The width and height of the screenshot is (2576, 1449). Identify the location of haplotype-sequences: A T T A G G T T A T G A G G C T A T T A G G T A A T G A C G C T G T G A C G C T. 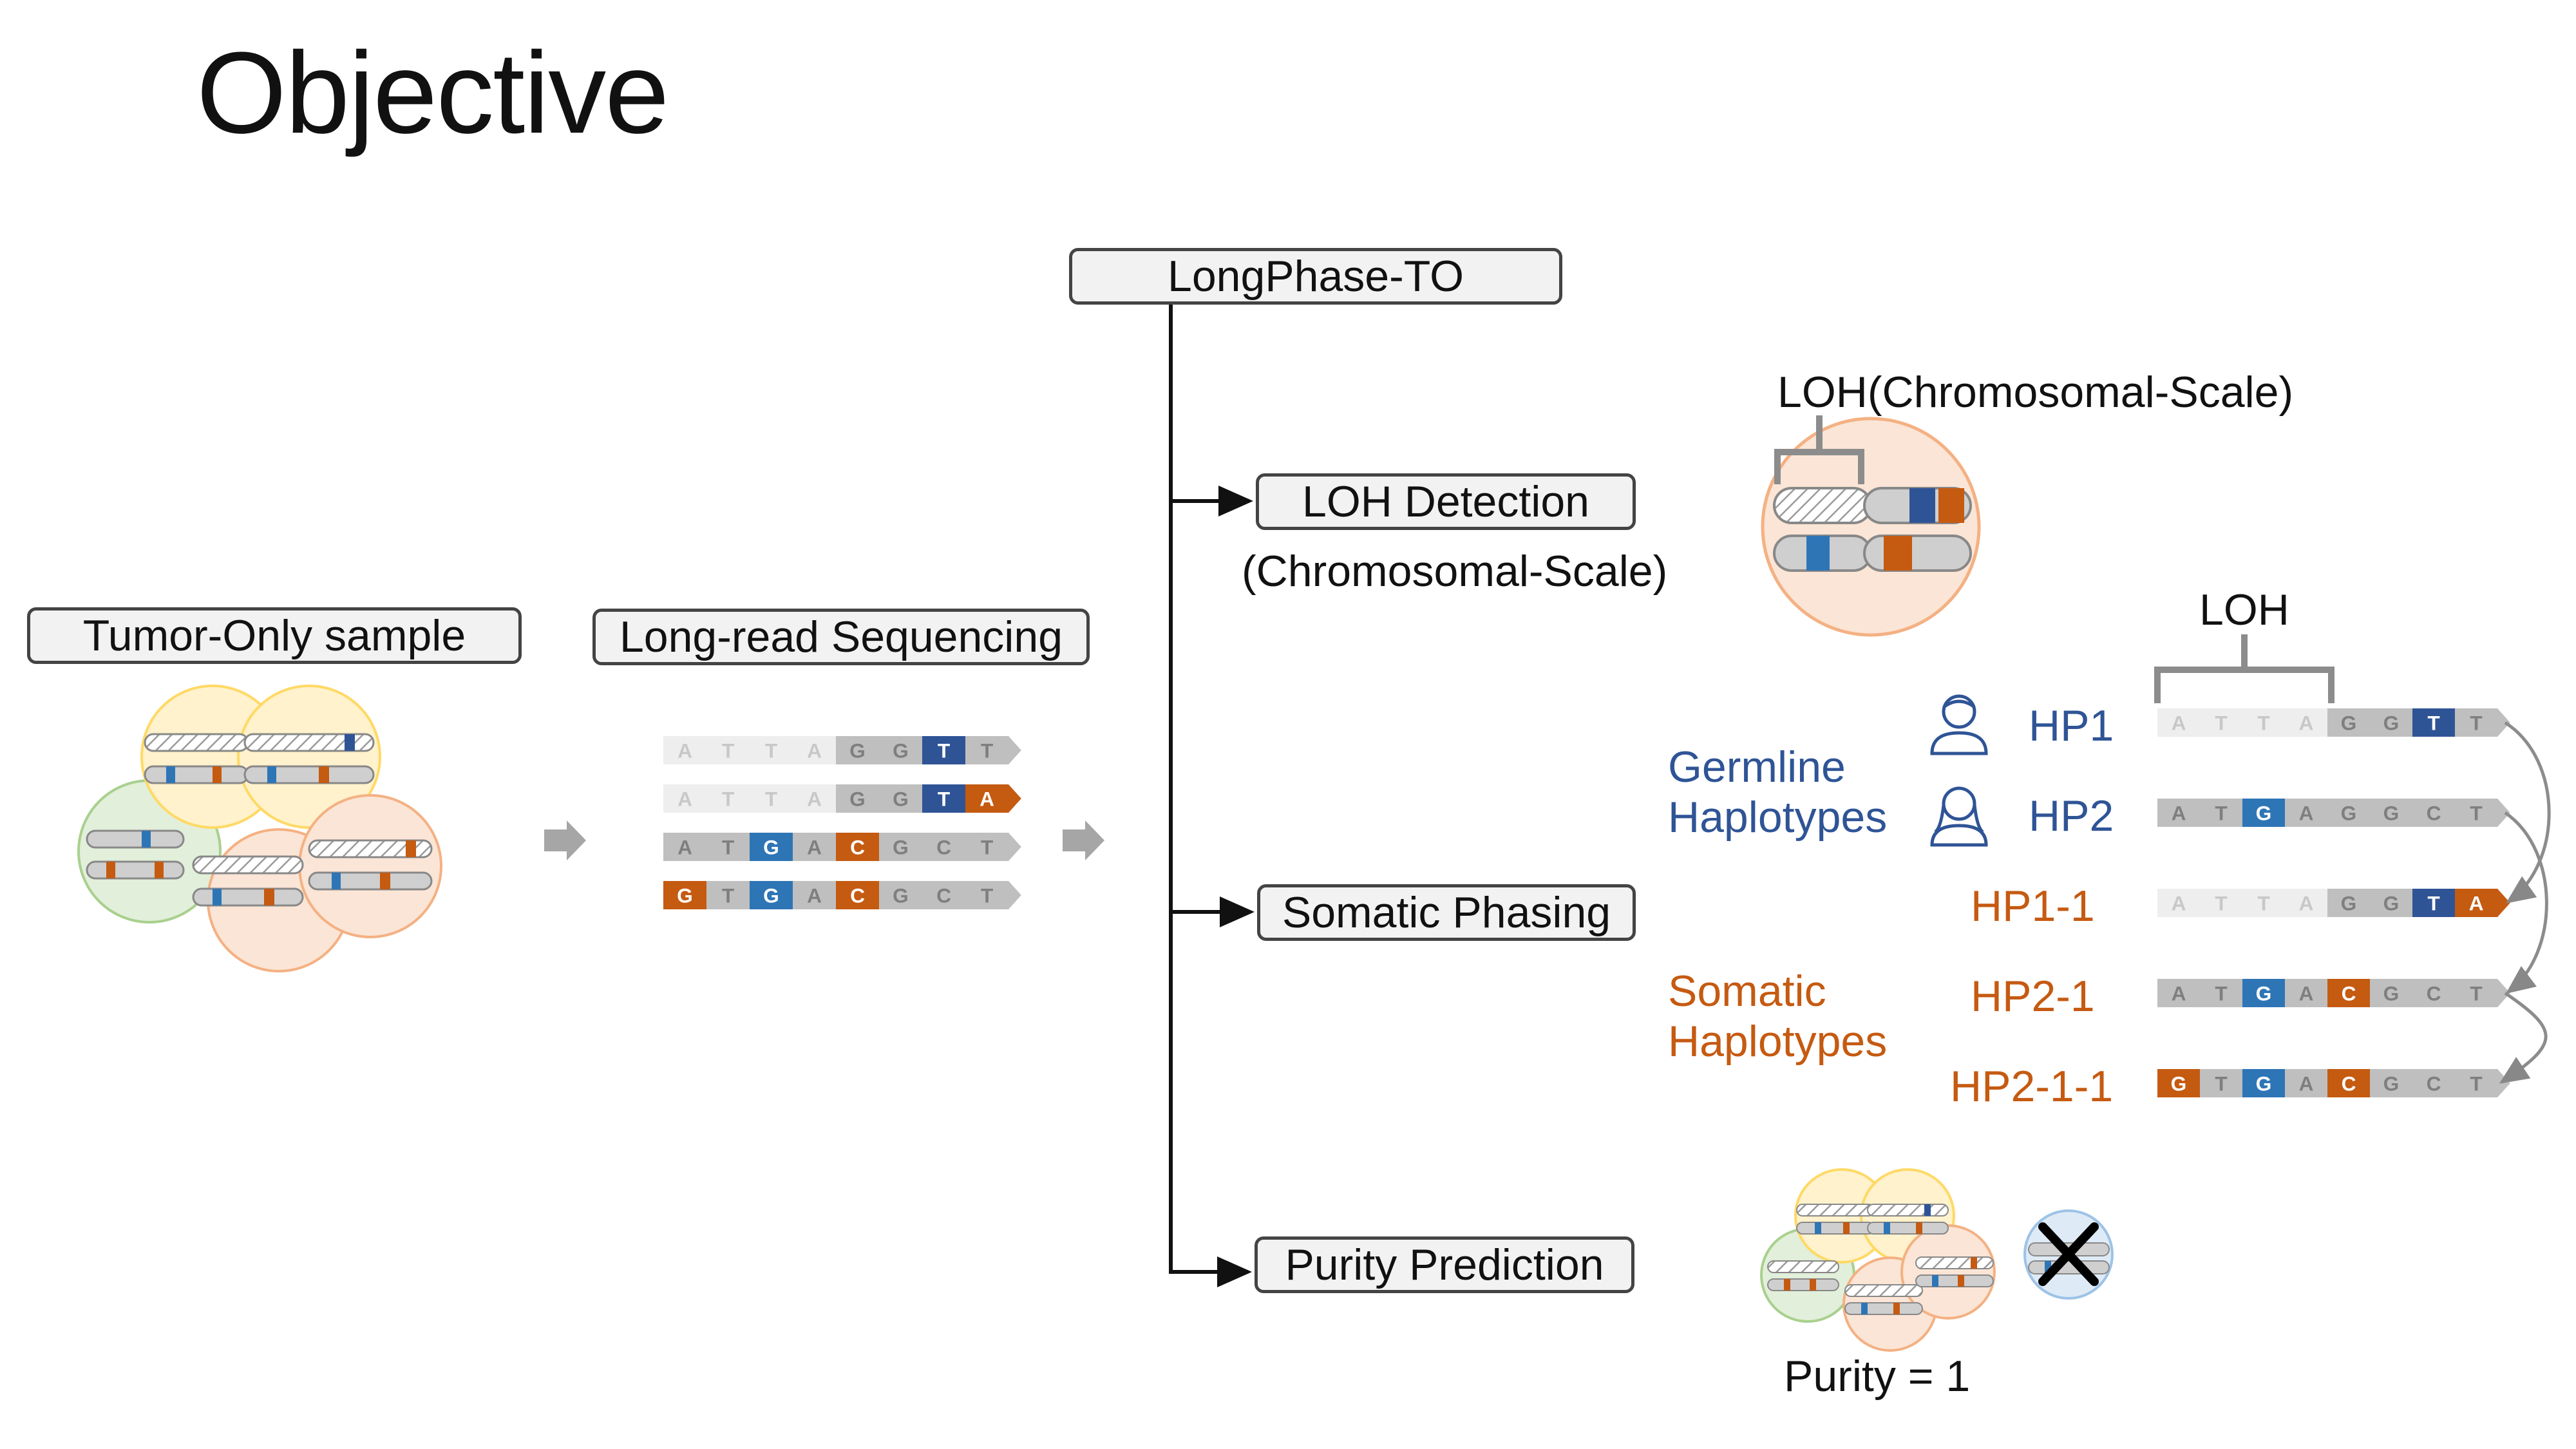
(2333, 903).